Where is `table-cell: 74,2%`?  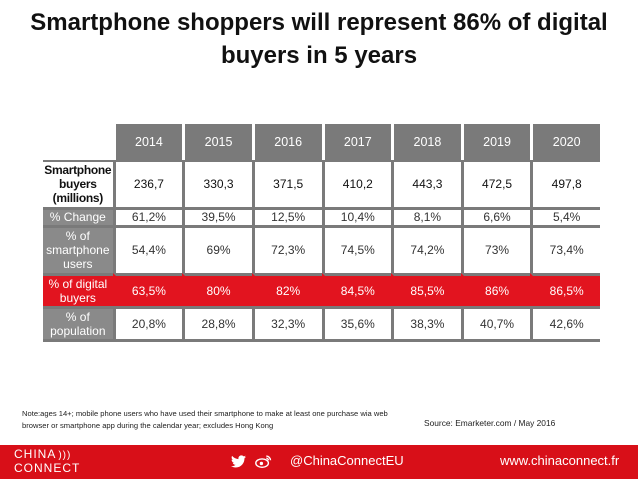 table-cell: 74,2% is located at coordinates (426, 248).